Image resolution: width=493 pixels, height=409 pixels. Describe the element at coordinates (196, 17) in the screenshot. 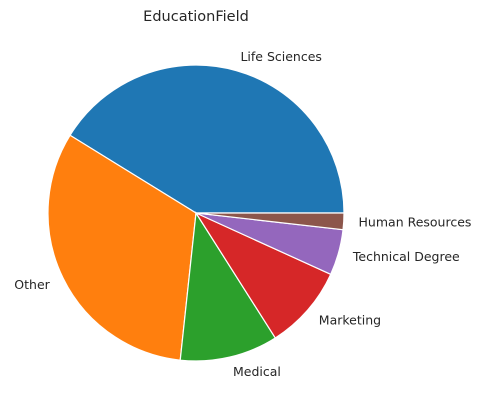

I see `chart-title: EducationField` at that location.